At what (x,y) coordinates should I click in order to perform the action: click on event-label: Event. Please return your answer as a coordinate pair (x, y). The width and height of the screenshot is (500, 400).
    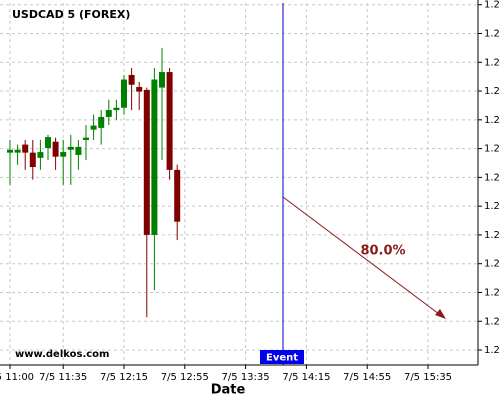
    Looking at the image, I should click on (282, 358).